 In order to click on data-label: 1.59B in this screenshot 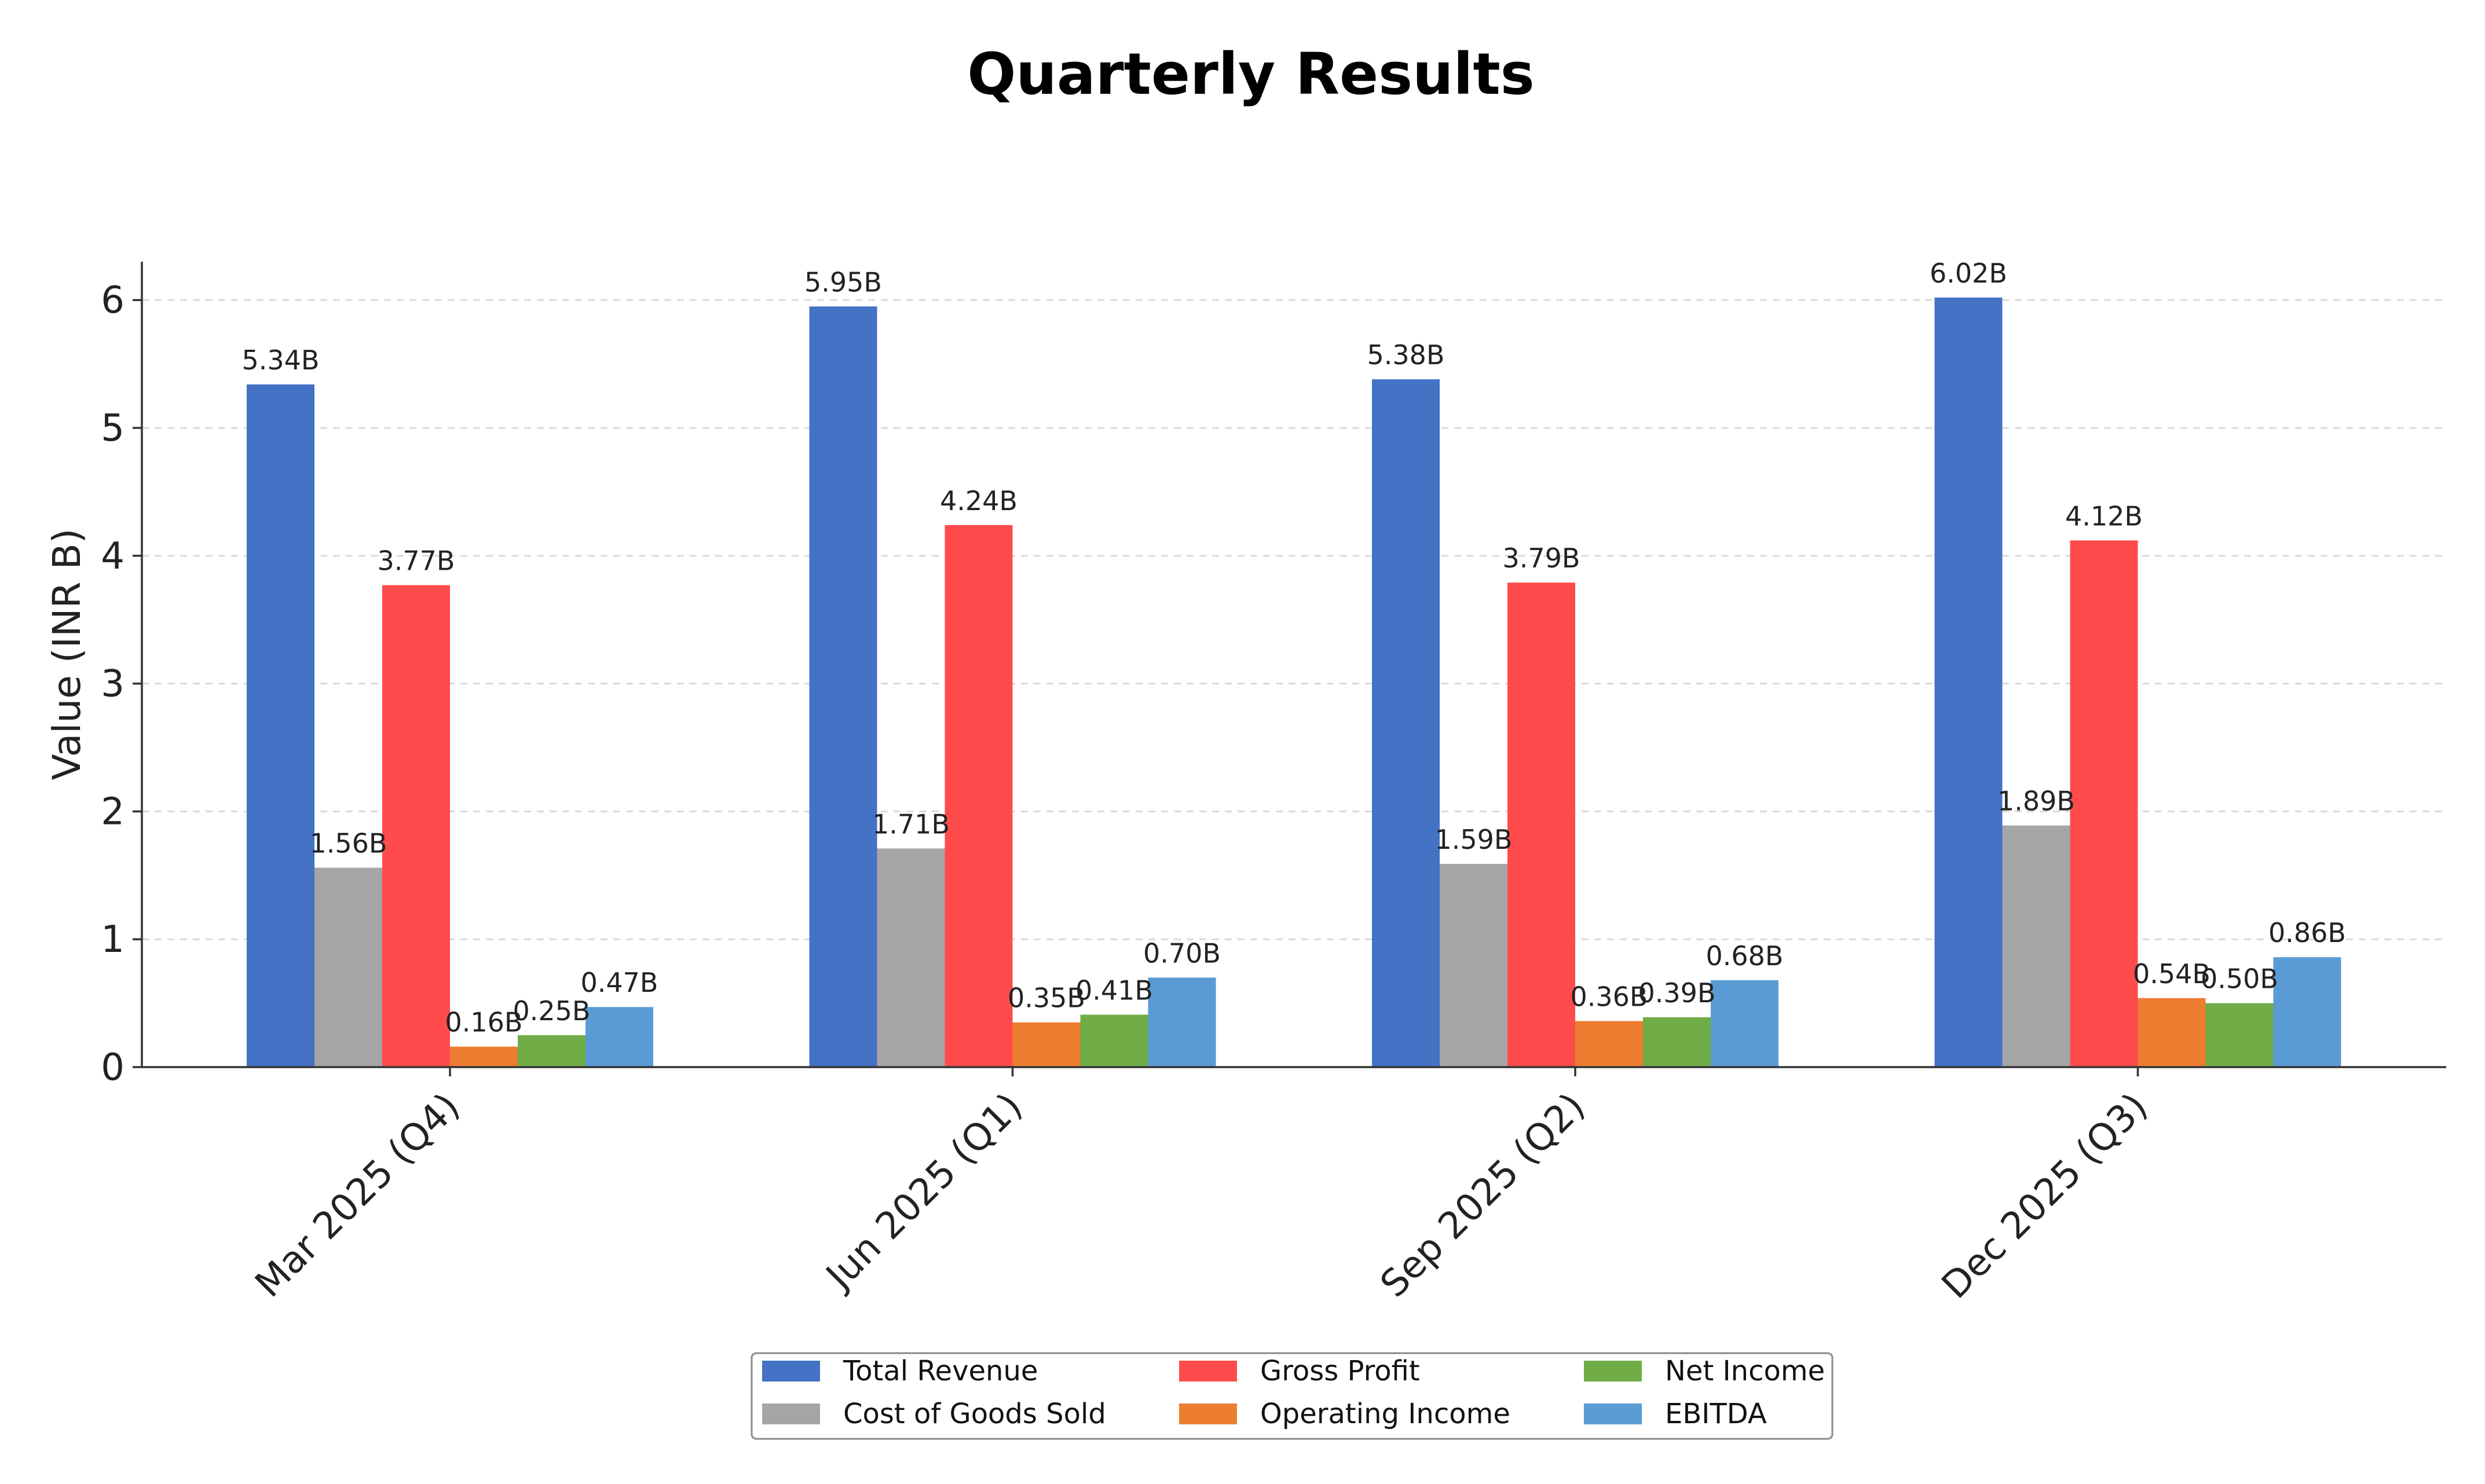, I will do `click(1474, 839)`.